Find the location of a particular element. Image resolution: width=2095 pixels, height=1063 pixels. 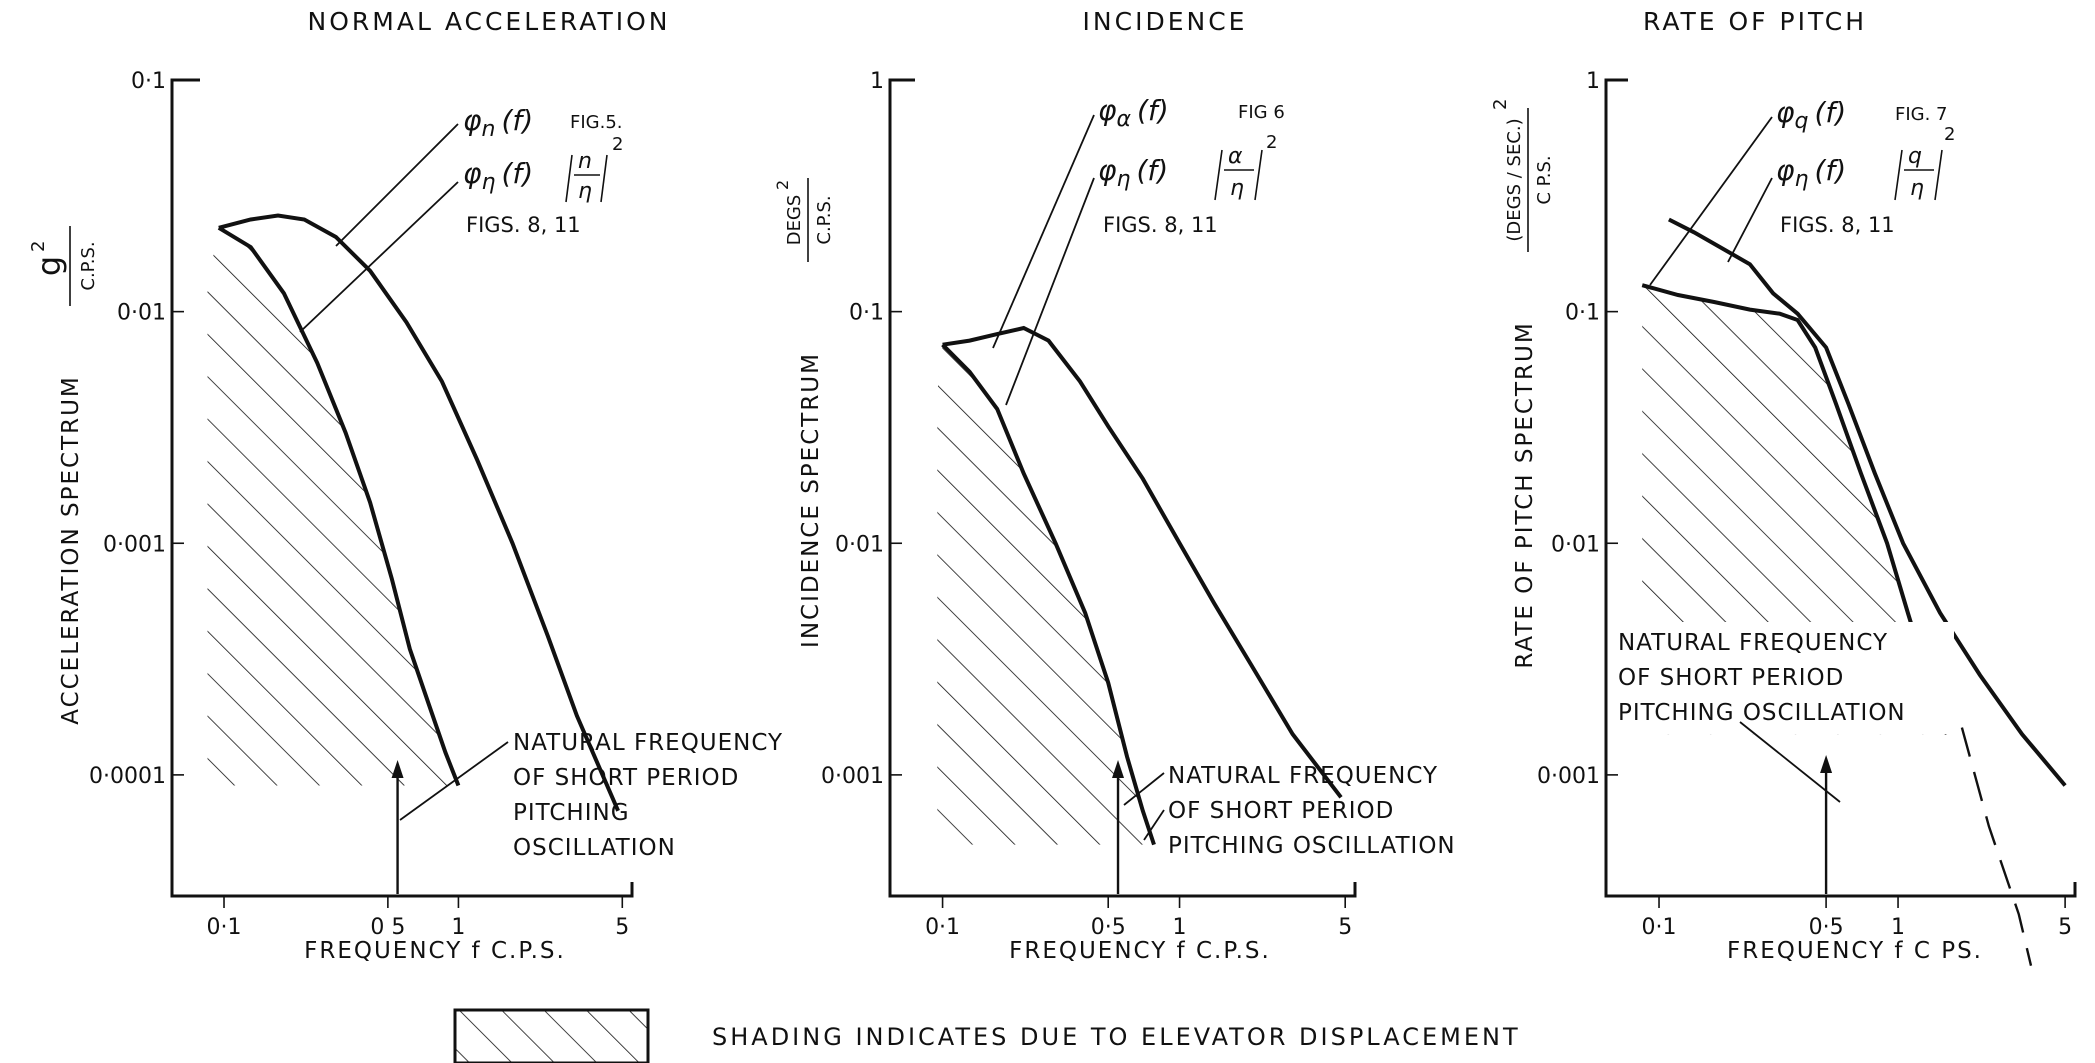

svg-text: PITCHING is located at coordinates (571, 813).